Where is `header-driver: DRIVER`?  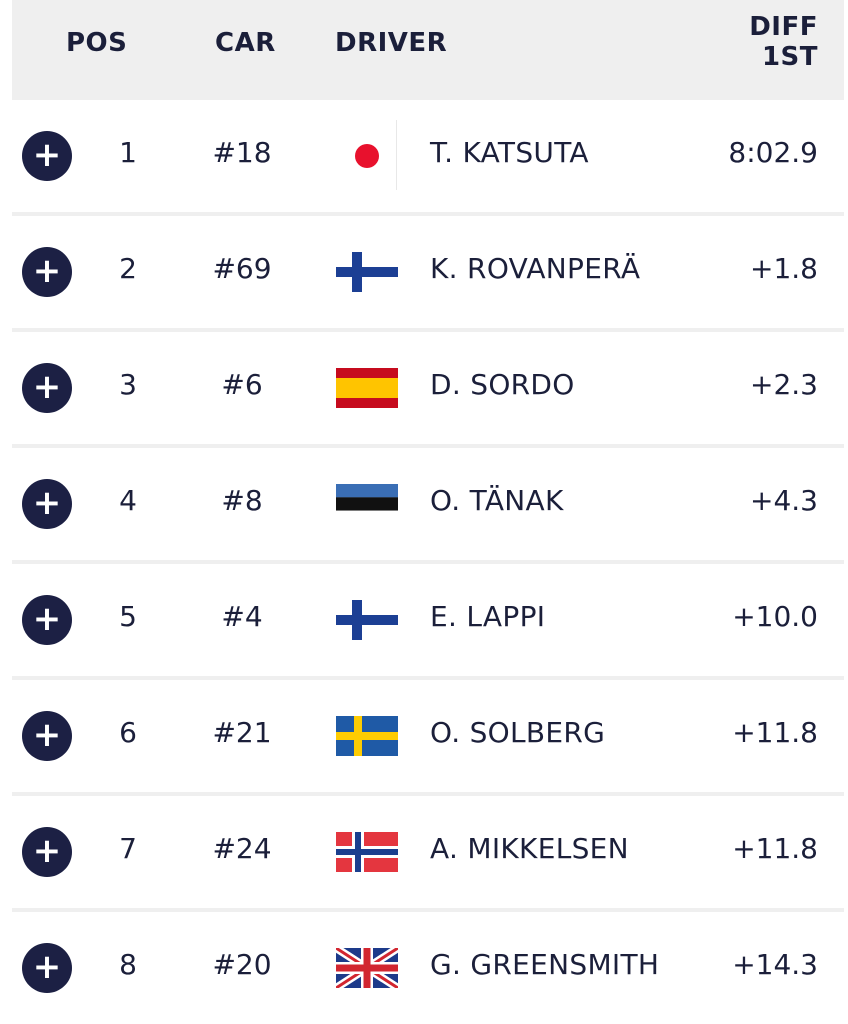
header-driver: DRIVER is located at coordinates (391, 43).